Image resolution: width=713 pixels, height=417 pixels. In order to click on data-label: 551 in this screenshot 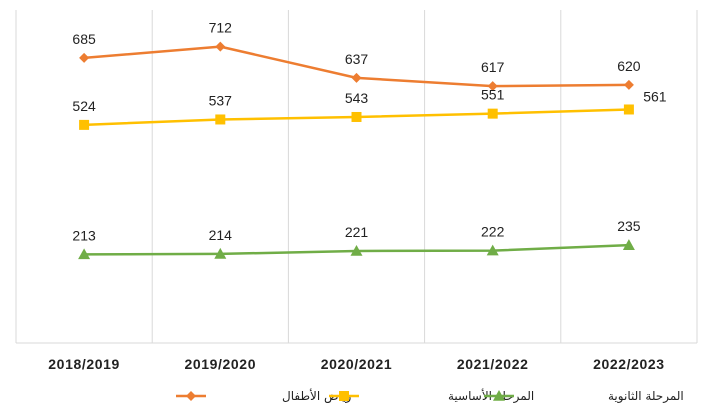, I will do `click(493, 95)`.